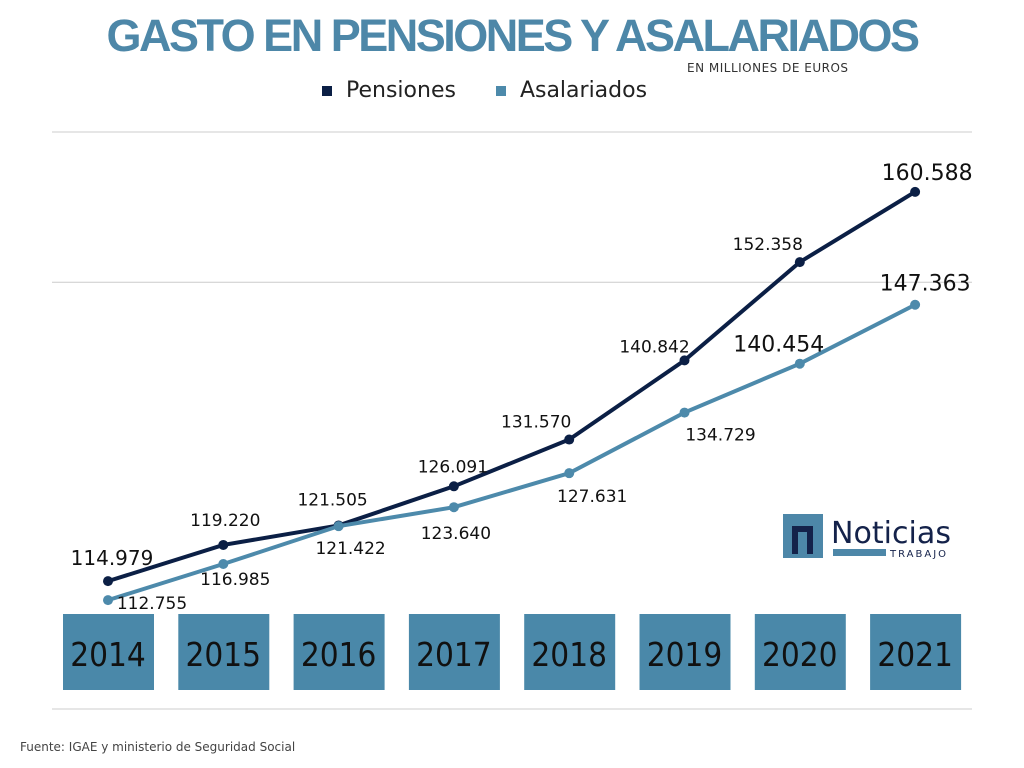 The height and width of the screenshot is (768, 1024). Describe the element at coordinates (484, 90) in the screenshot. I see `legend: Pensiones Asalariados` at that location.